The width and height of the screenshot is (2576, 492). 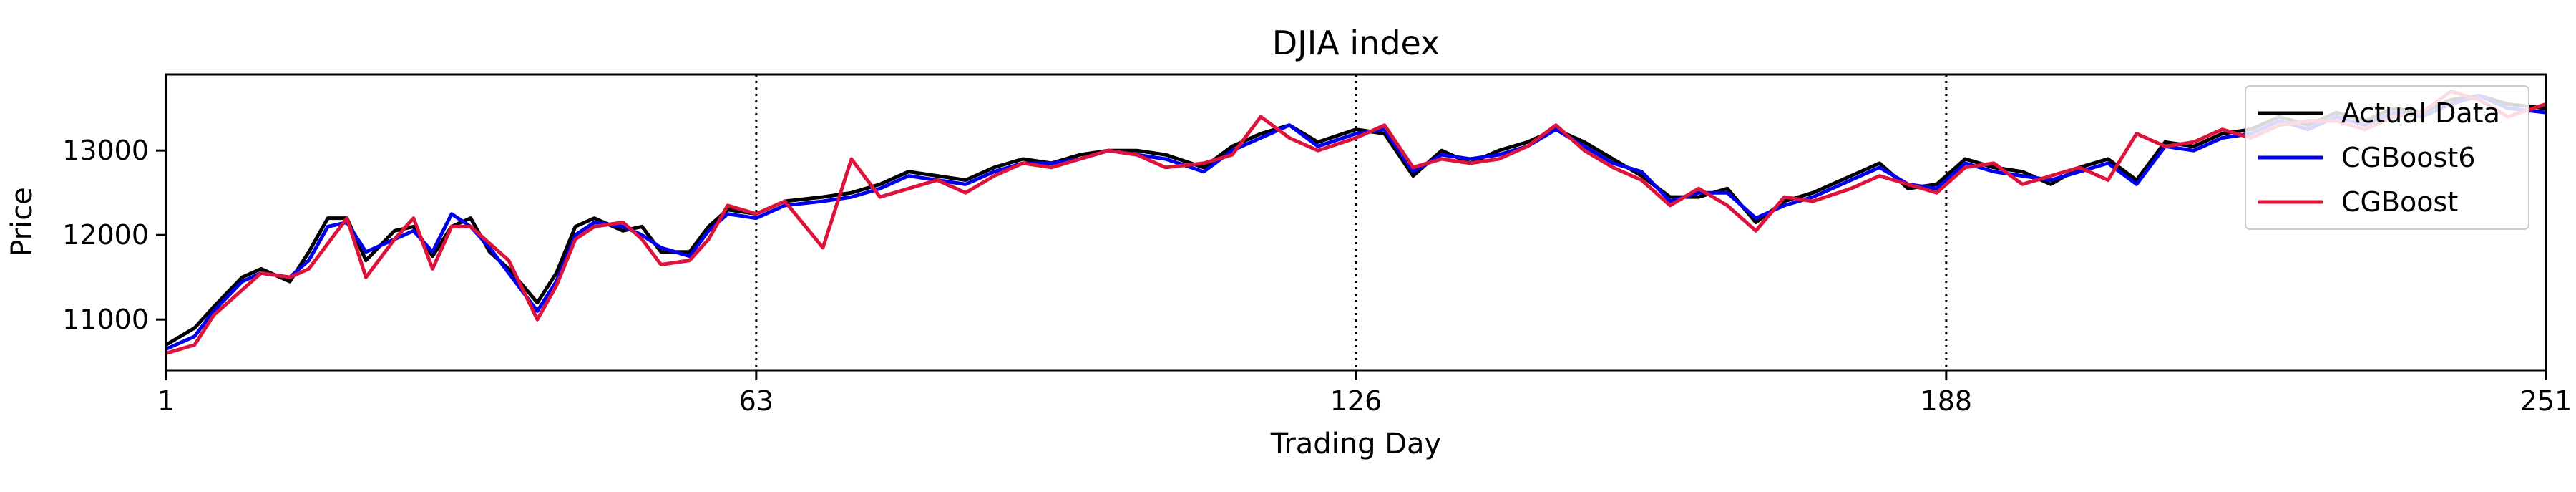 I want to click on chart-title: DJIA index, so click(x=1356, y=43).